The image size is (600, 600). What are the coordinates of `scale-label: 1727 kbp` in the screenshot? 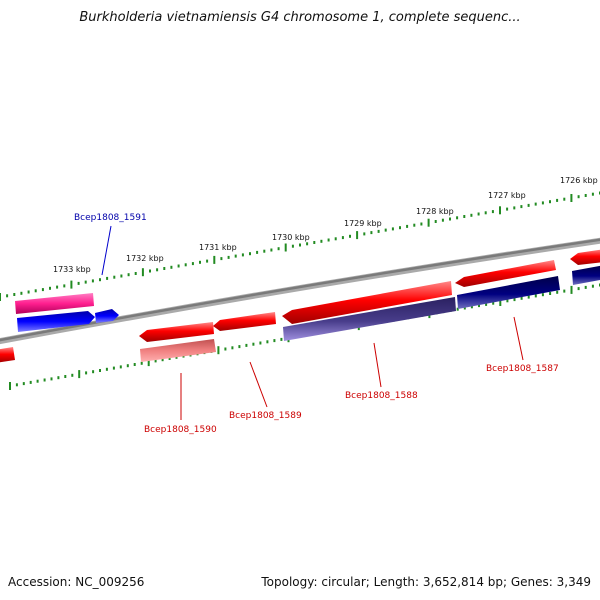 It's located at (507, 195).